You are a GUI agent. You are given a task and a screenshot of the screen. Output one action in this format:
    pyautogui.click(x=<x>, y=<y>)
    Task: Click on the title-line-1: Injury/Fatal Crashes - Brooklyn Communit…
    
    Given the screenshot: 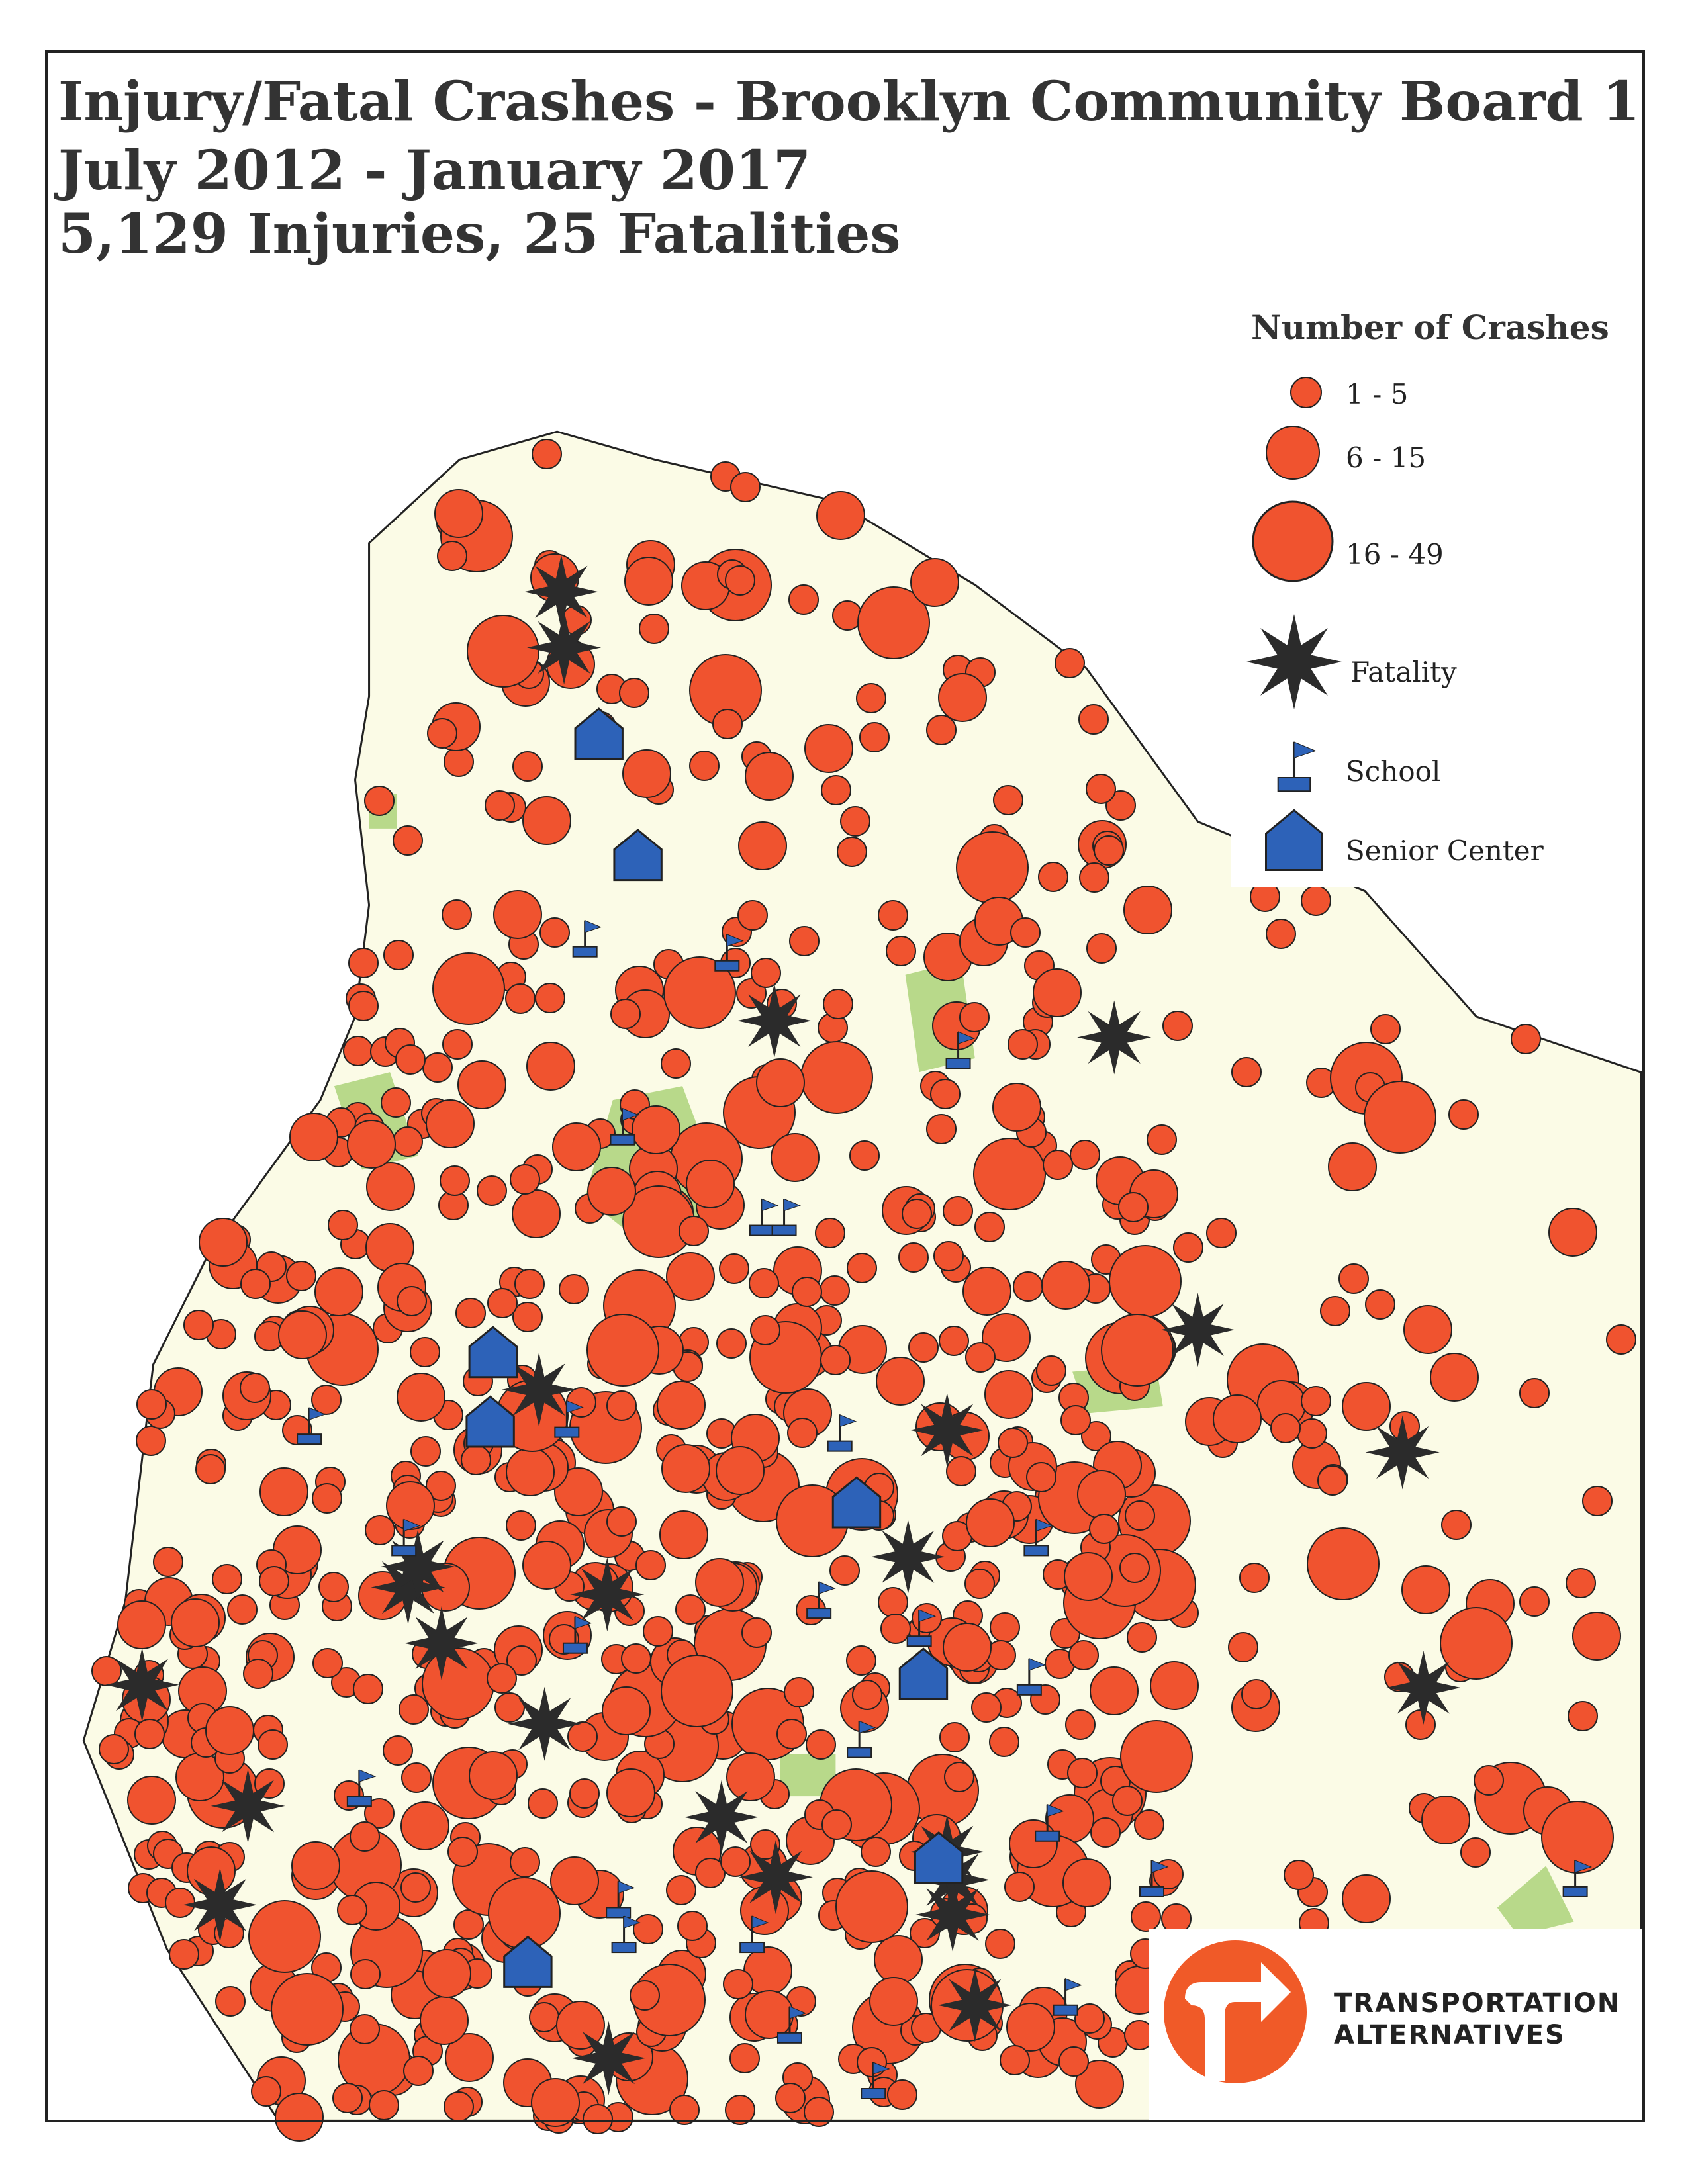 What is the action you would take?
    pyautogui.click(x=849, y=102)
    